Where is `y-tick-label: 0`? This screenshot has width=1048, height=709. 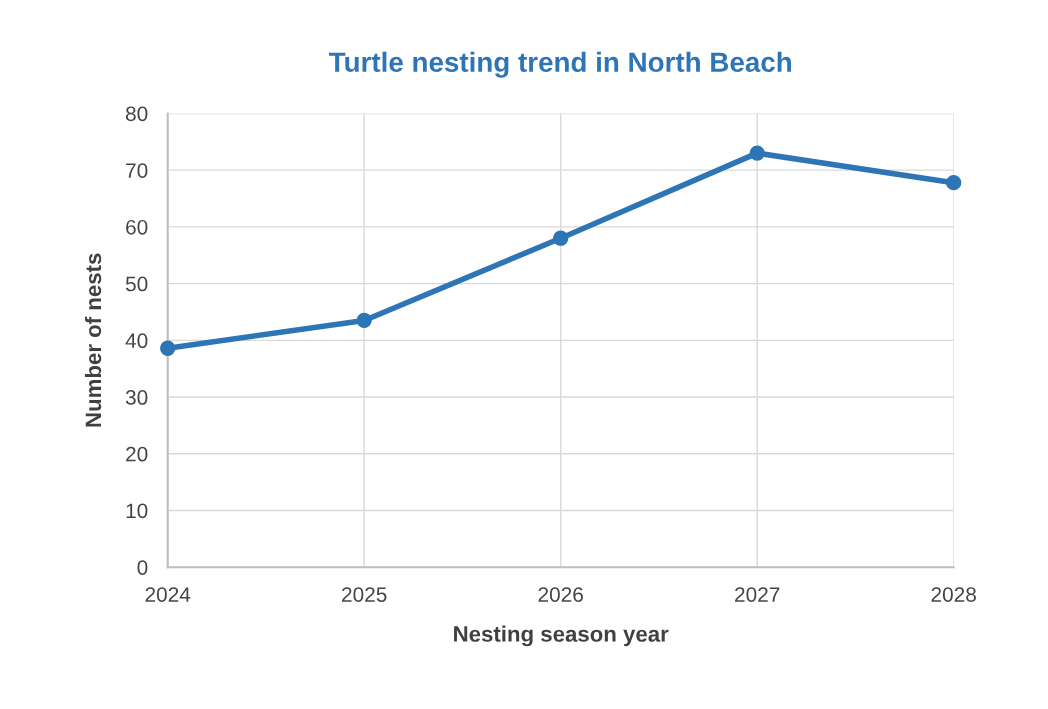 y-tick-label: 0 is located at coordinates (142, 567).